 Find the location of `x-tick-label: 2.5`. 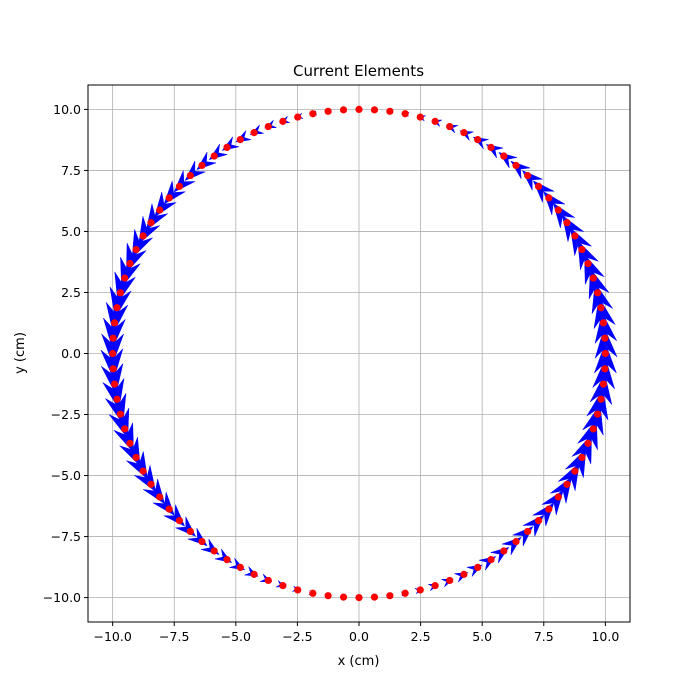

x-tick-label: 2.5 is located at coordinates (421, 636).